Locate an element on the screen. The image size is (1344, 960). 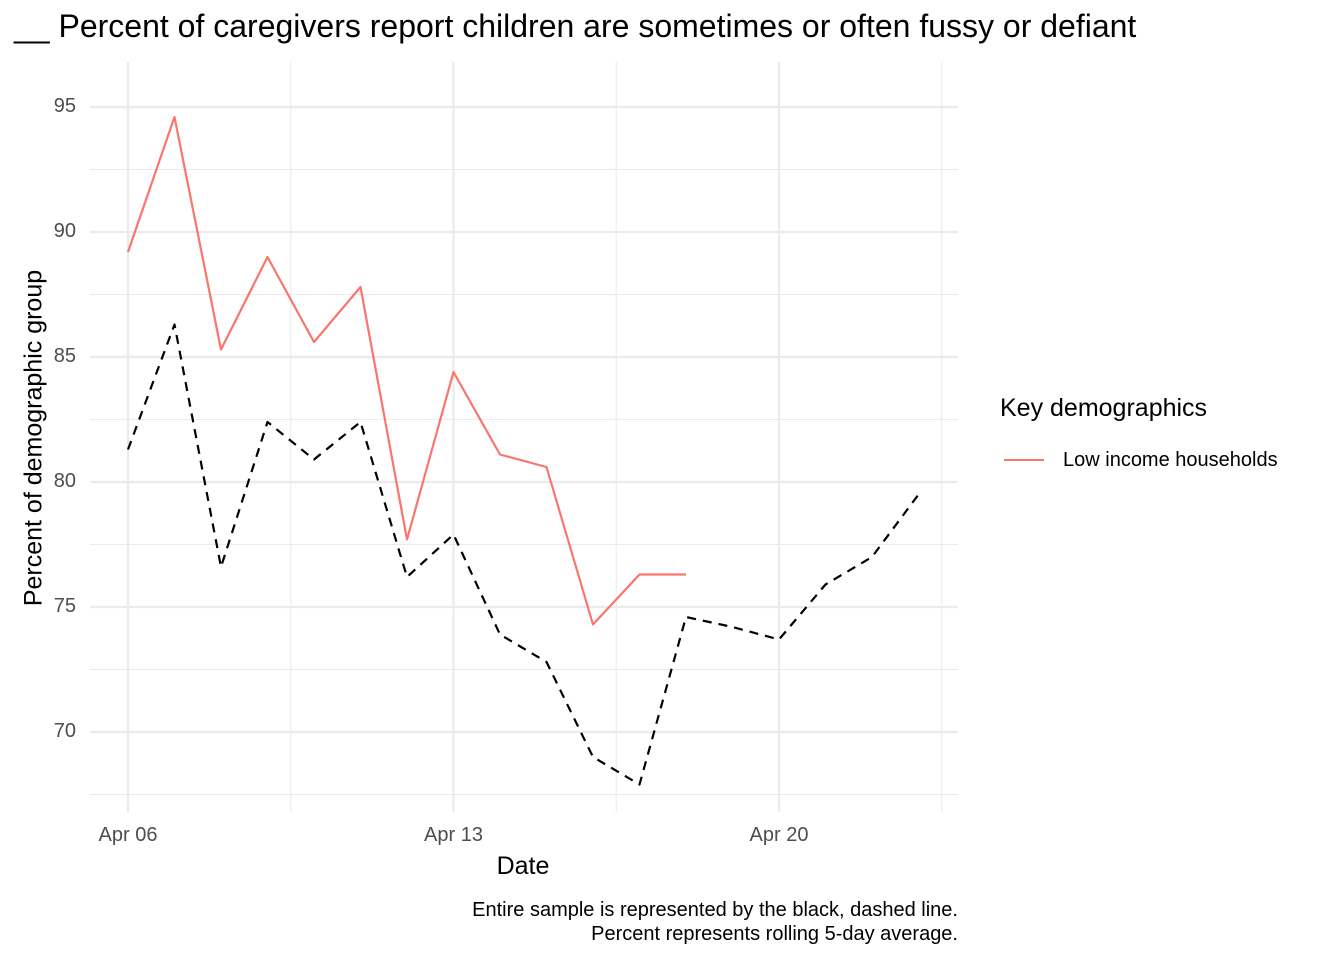
y-tick-label: 70 is located at coordinates (64, 731).